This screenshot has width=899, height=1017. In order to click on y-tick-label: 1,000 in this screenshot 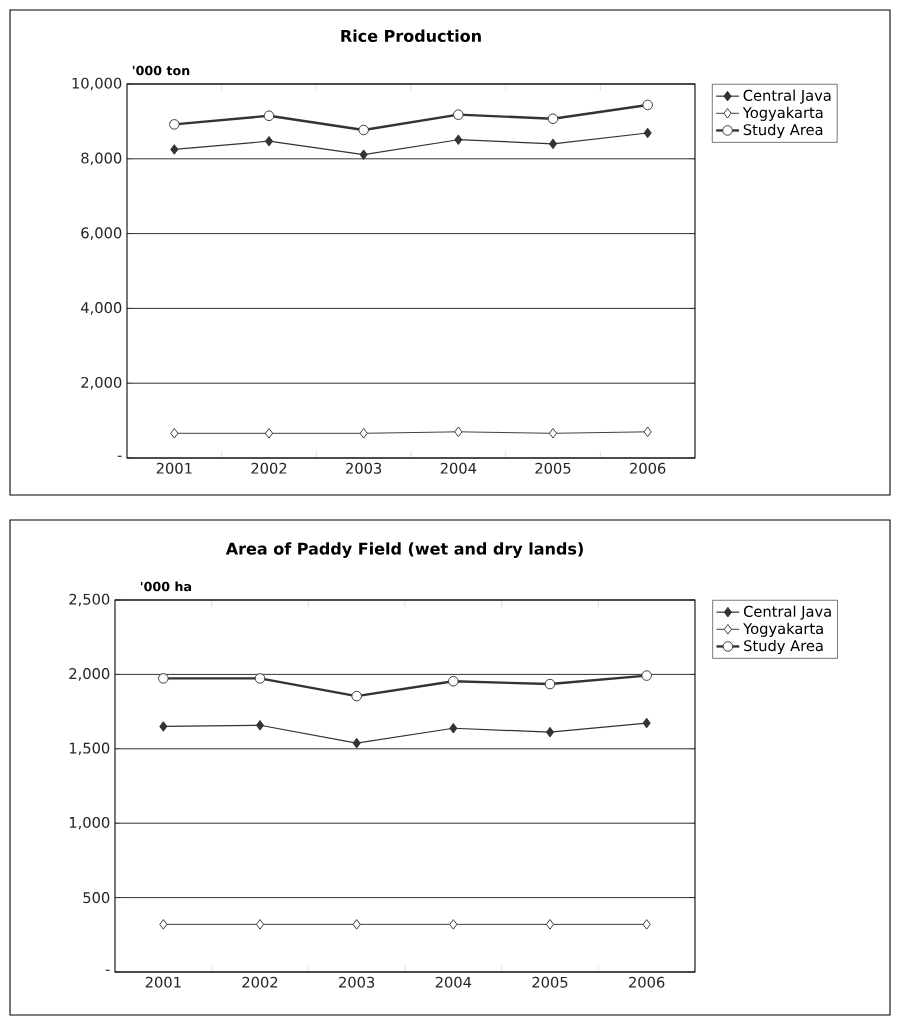, I will do `click(89, 823)`.